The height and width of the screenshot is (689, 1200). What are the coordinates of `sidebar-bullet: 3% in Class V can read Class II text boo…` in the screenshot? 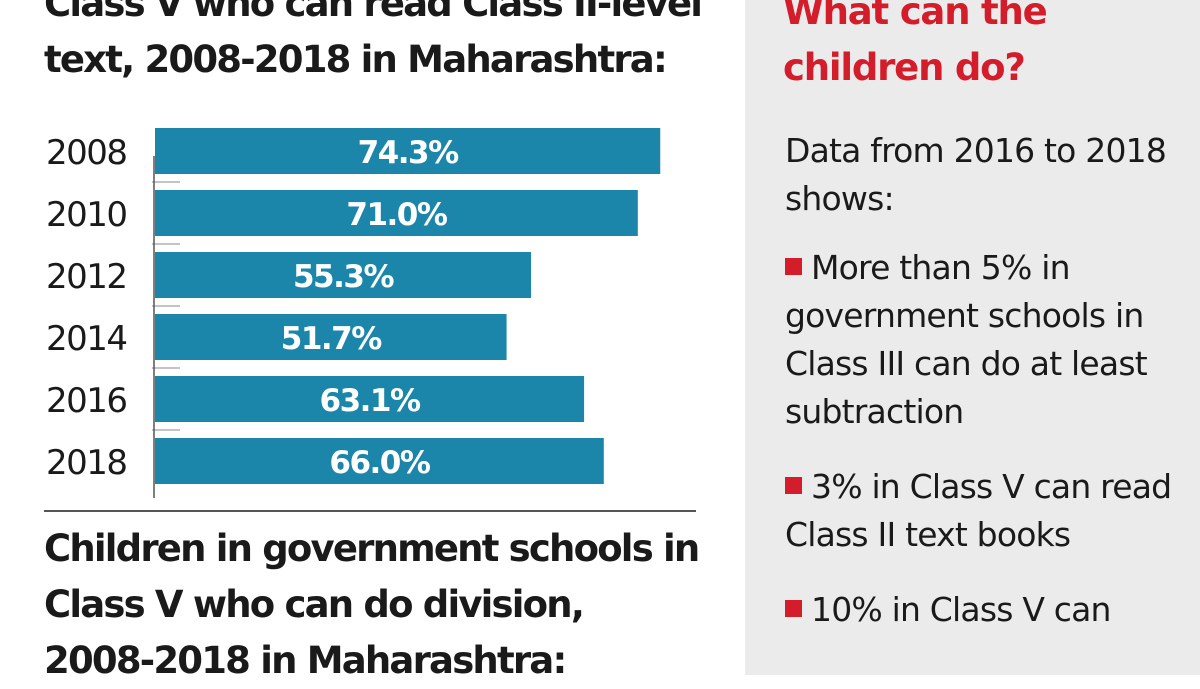 It's located at (985, 511).